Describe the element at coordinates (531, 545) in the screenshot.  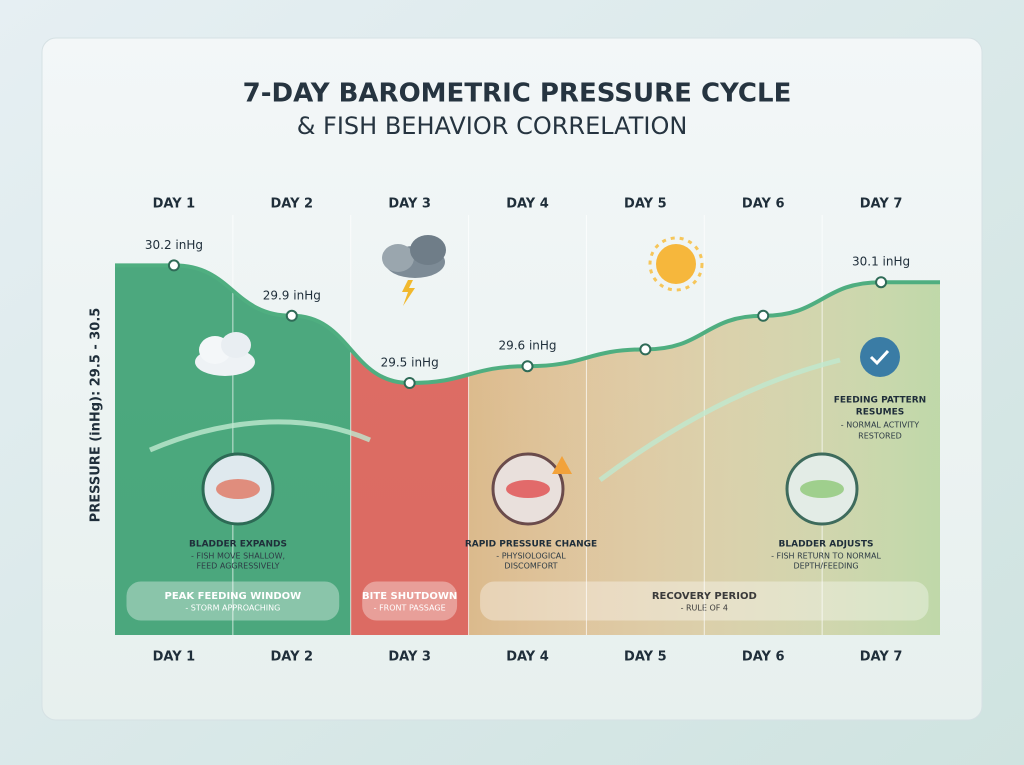
I see `annotation-title: RAPID PRESSURE CHANGE` at that location.